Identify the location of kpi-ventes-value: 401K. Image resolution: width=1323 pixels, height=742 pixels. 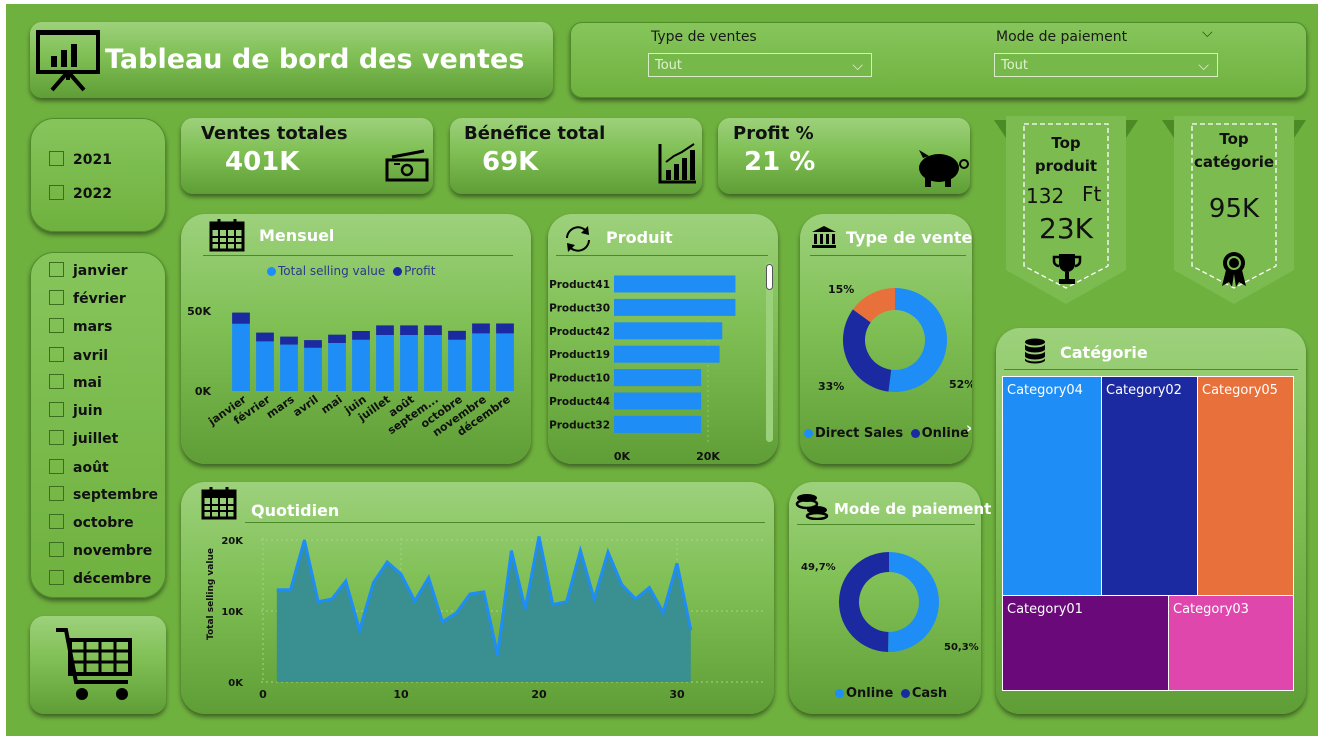
(262, 162).